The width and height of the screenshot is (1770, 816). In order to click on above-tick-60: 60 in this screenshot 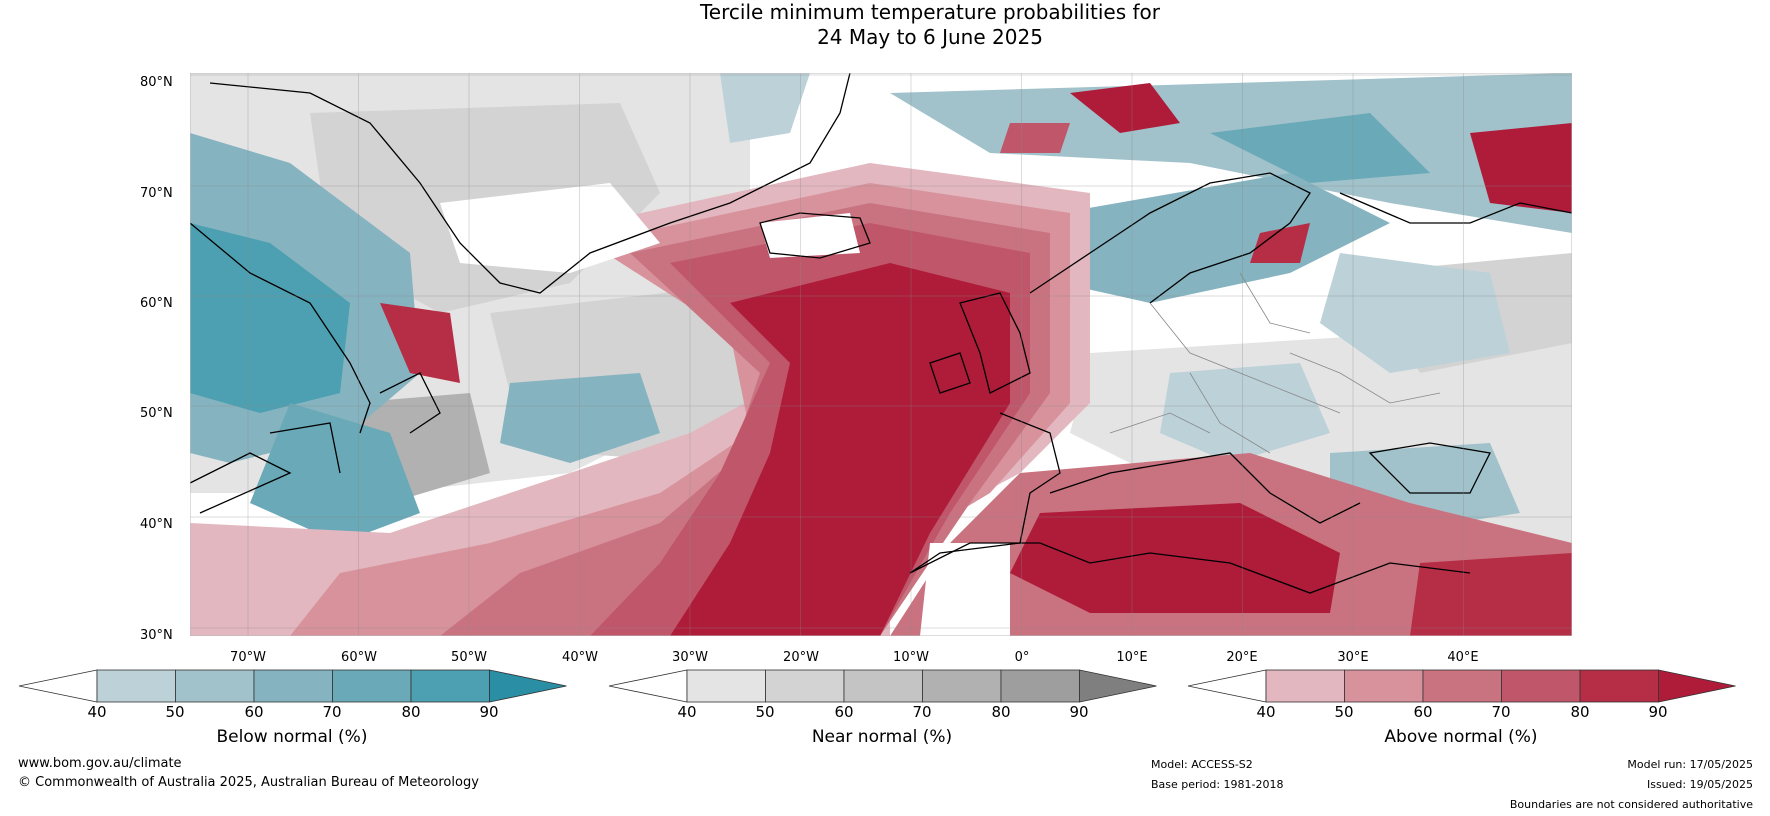, I will do `click(1423, 712)`.